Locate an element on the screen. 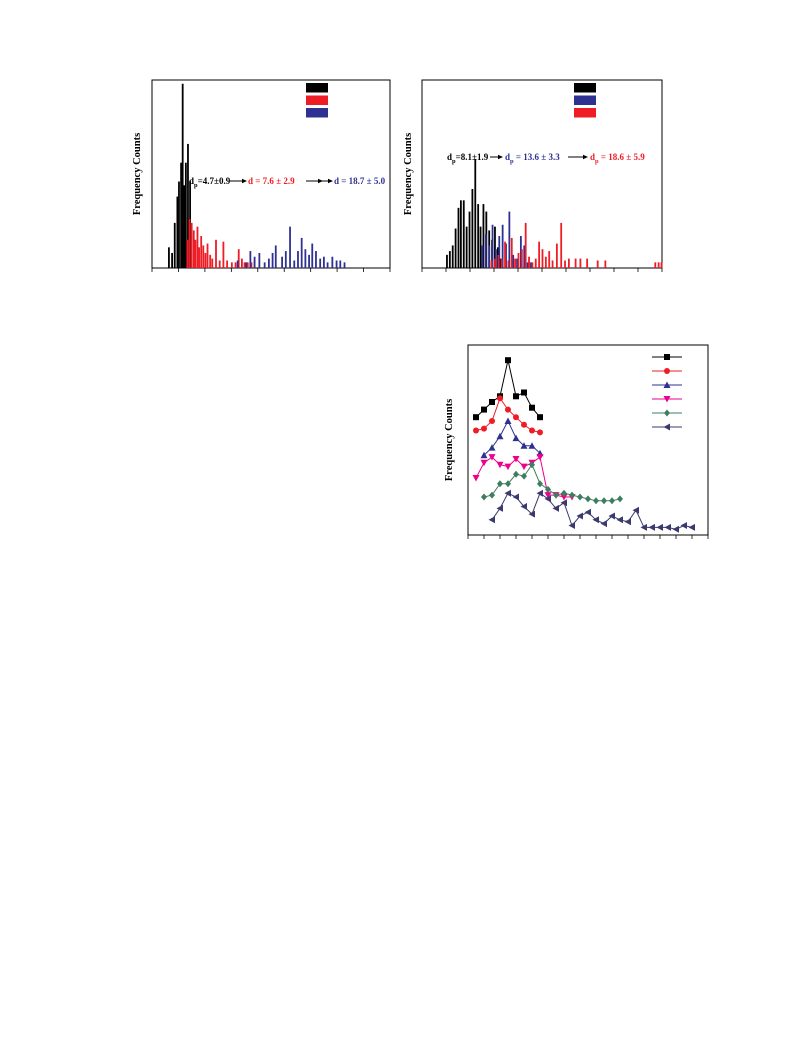  c-y-axis-label: Frequency Counts is located at coordinates (449, 440).